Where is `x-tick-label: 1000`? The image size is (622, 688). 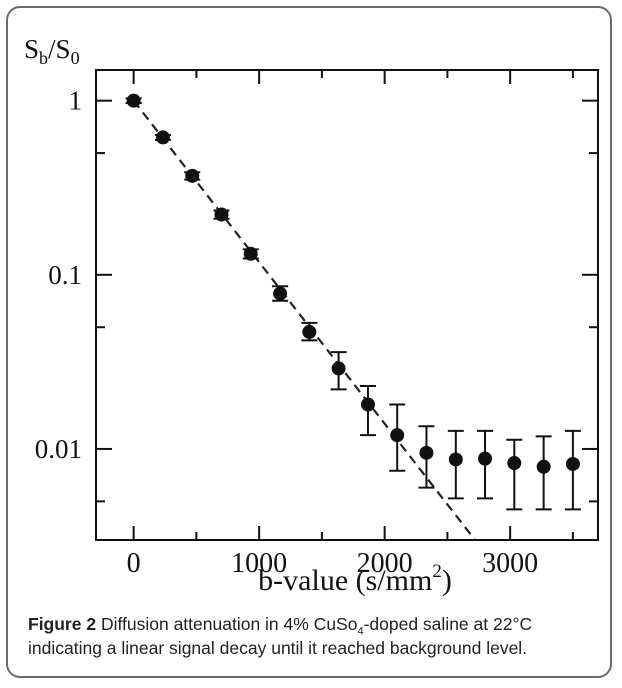 x-tick-label: 1000 is located at coordinates (259, 563).